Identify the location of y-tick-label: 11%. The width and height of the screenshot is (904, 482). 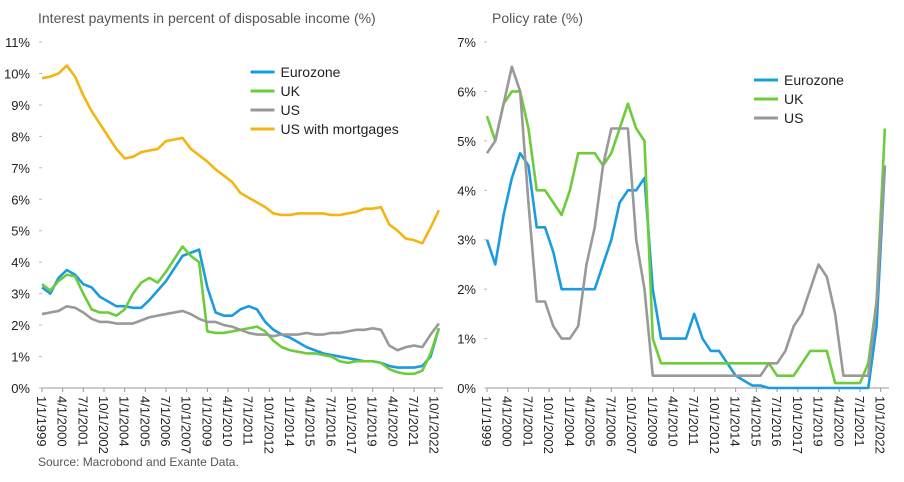
(17, 42).